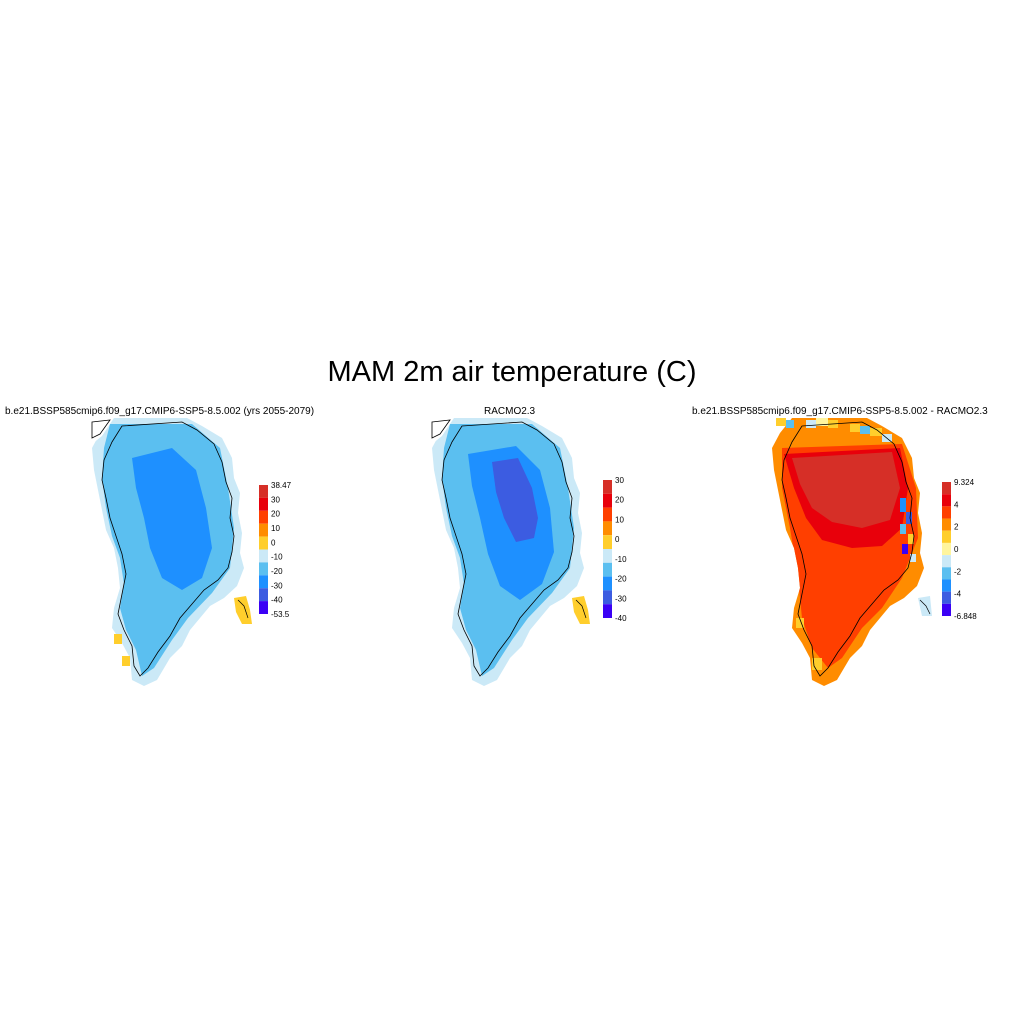 This screenshot has width=1024, height=1024. What do you see at coordinates (275, 550) in the screenshot?
I see `colorbar-panel-1: 38.47 30 20 10 0 -10 -20 -30 -40 -53.5` at bounding box center [275, 550].